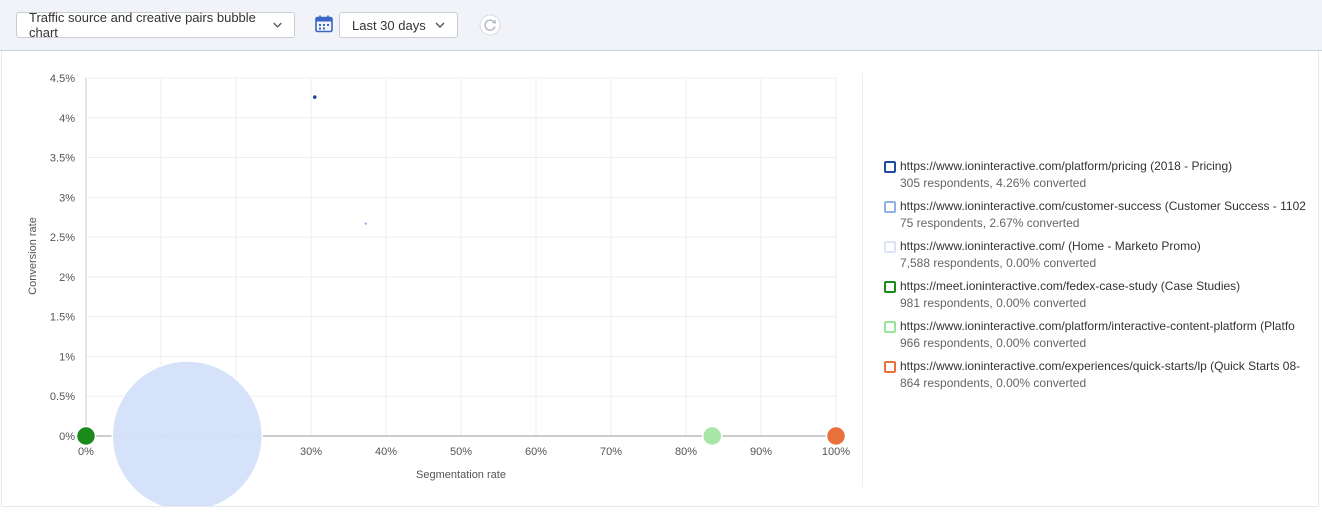  What do you see at coordinates (33, 256) in the screenshot?
I see `y-axis-title: Conversion rate` at bounding box center [33, 256].